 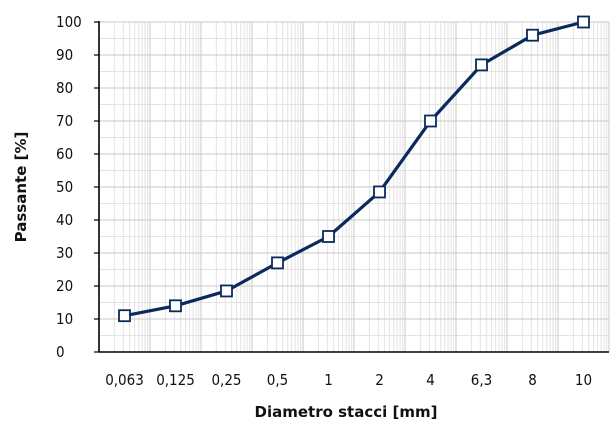 I want to click on y-tick-label: 100, so click(x=69, y=22).